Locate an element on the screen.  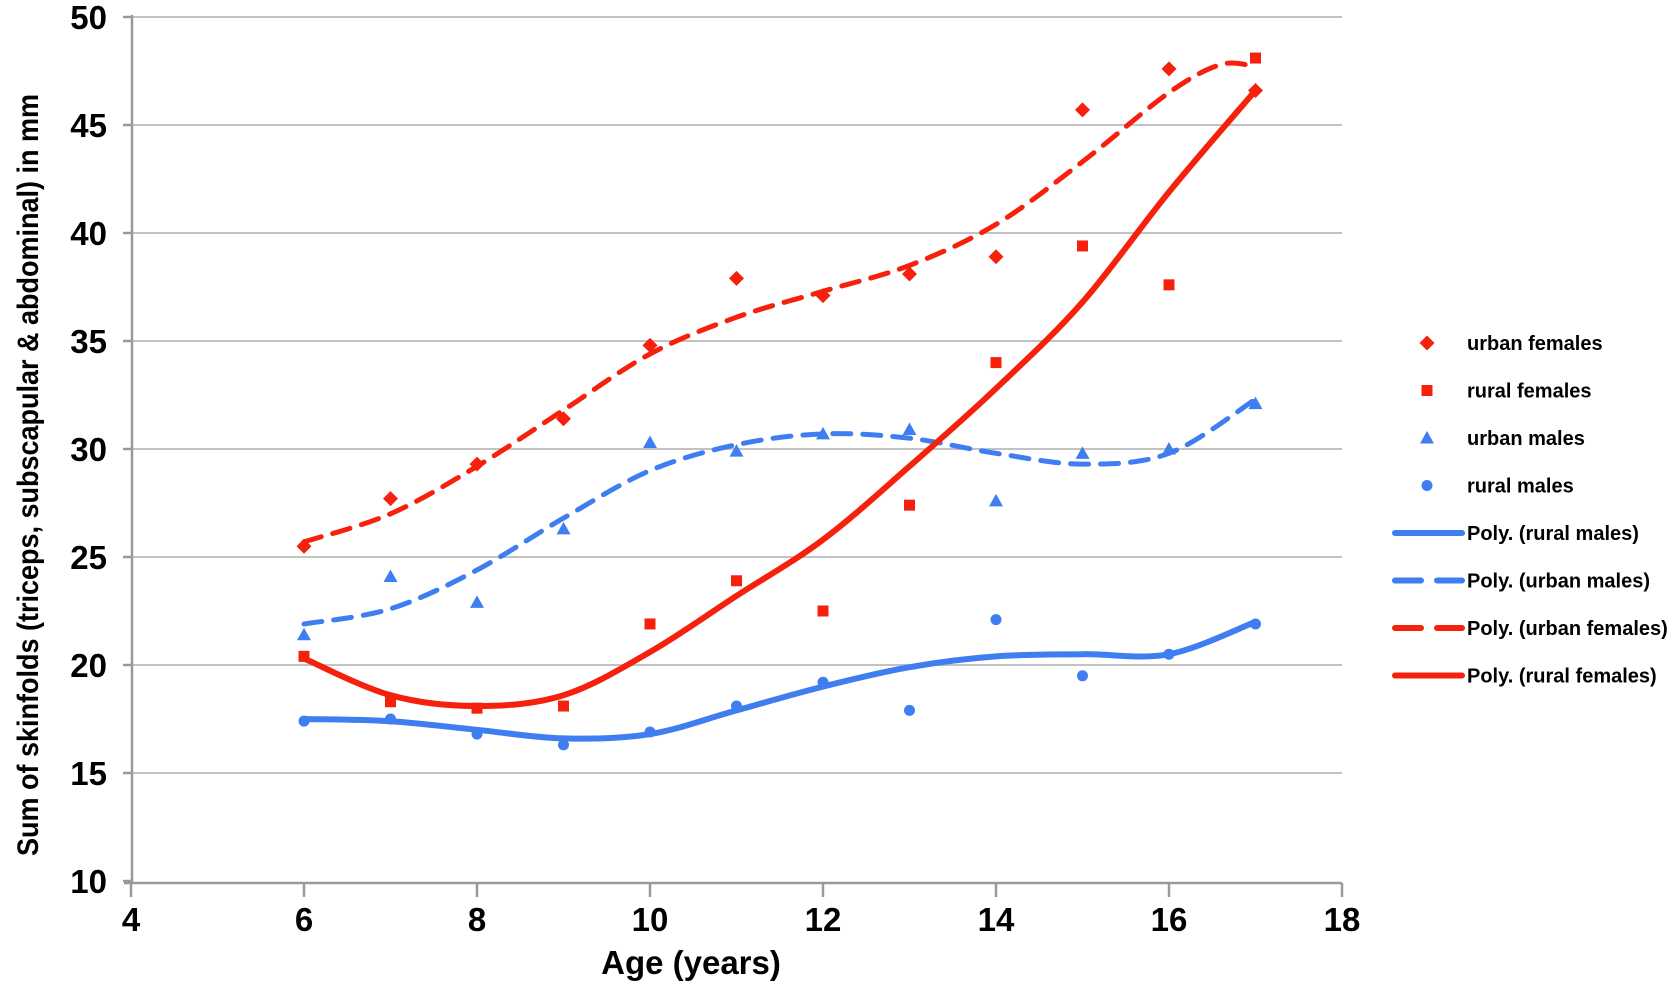
y-tick-label: 35 is located at coordinates (88, 341).